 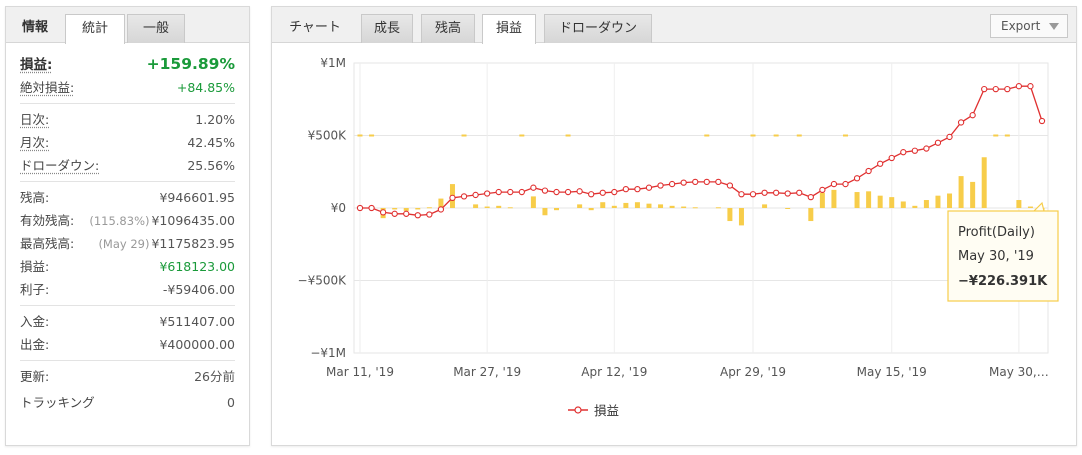 I want to click on tab-drawdown: ドローダウン, so click(x=598, y=28).